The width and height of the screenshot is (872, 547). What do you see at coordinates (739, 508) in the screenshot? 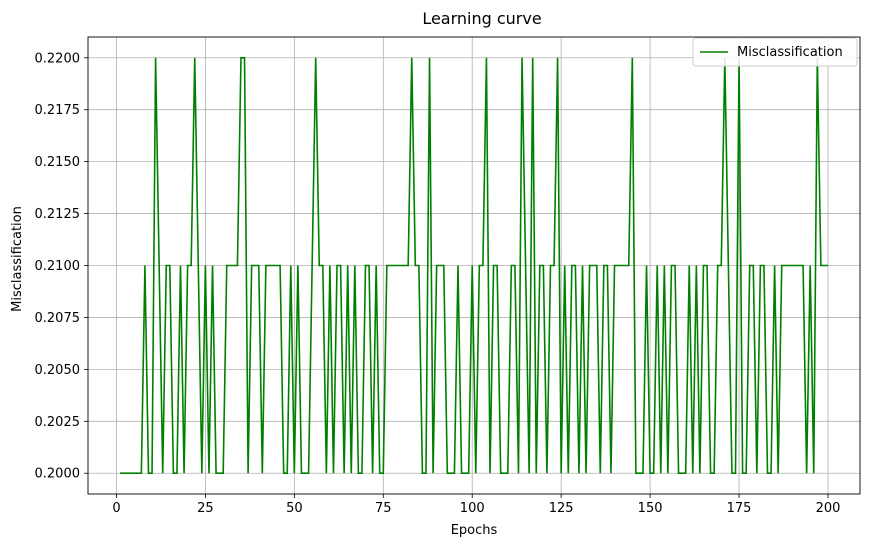
I see `x-tick-label: 175` at bounding box center [739, 508].